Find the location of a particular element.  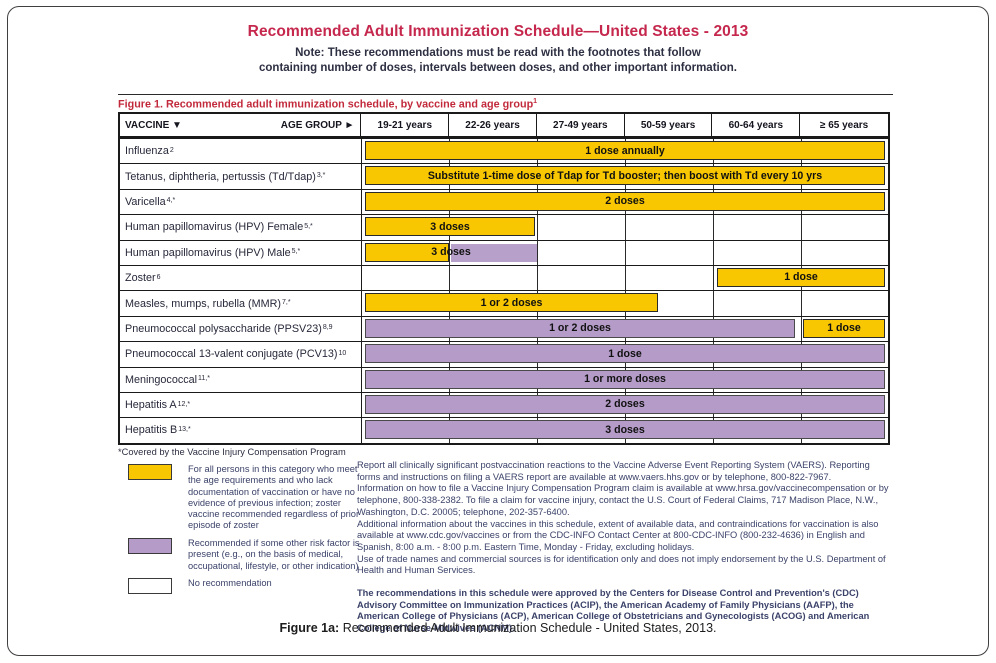

caption-label: Figure 1a: is located at coordinates (309, 628).